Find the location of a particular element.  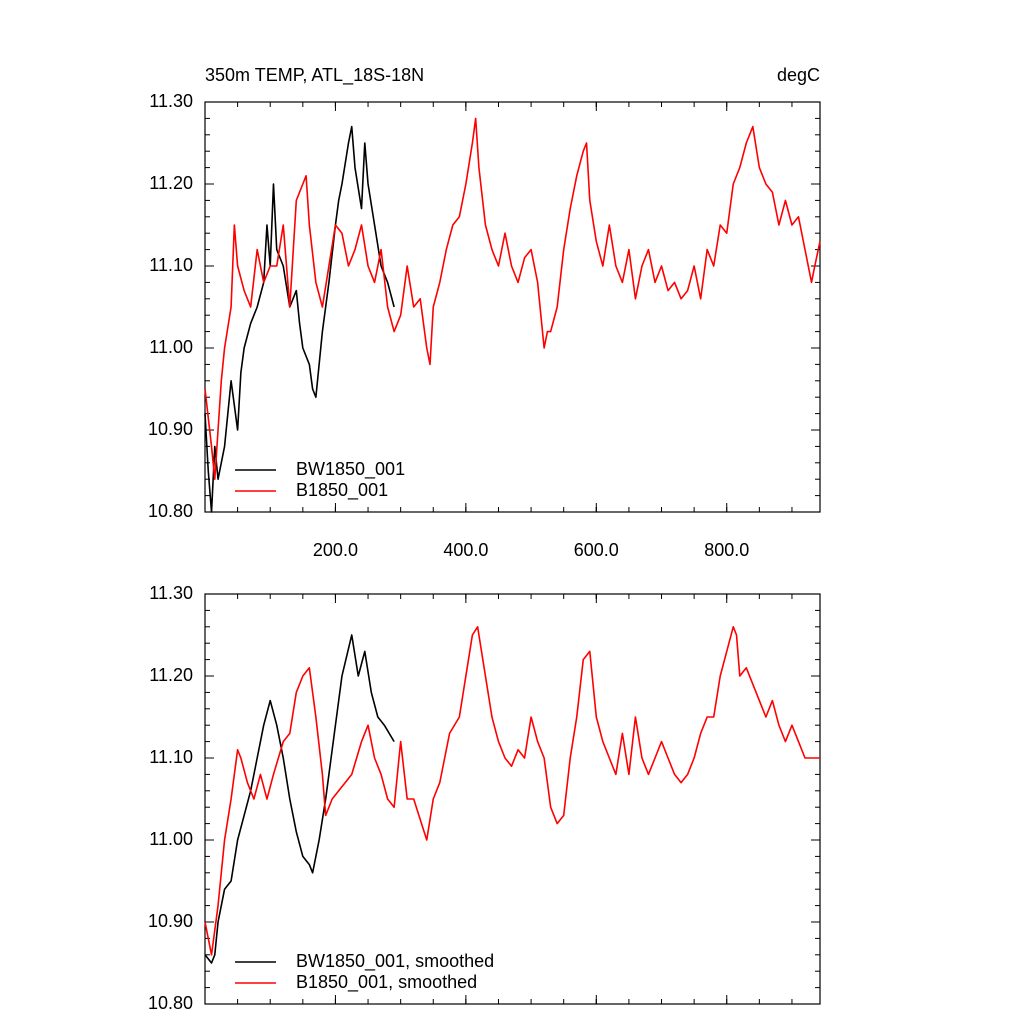

x-tick-label: 600.0 is located at coordinates (596, 550).